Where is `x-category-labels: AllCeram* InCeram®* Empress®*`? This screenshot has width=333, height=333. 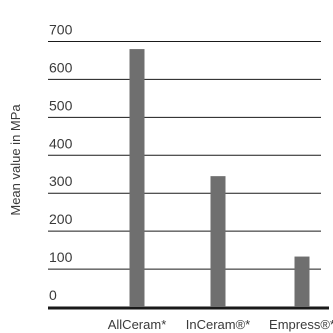
x-category-labels: AllCeram* InCeram®* Empress®* is located at coordinates (220, 324).